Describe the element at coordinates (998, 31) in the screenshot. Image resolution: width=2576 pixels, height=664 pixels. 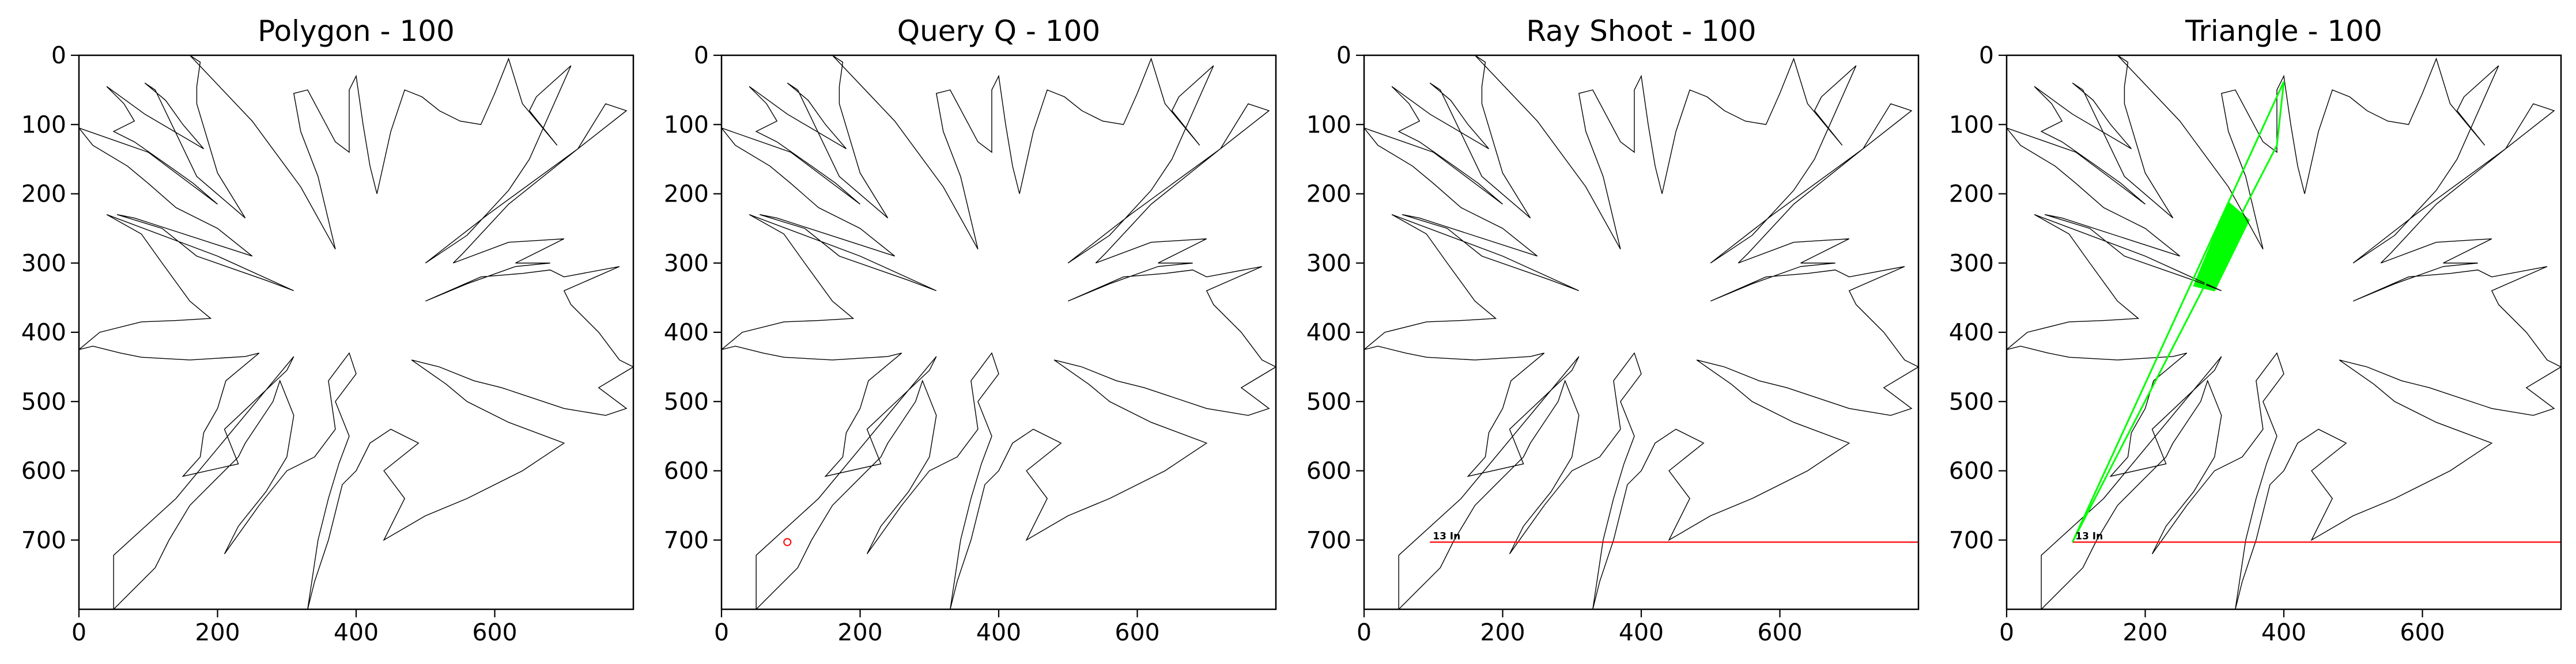
I see `panel-title: Query Q - 100` at that location.